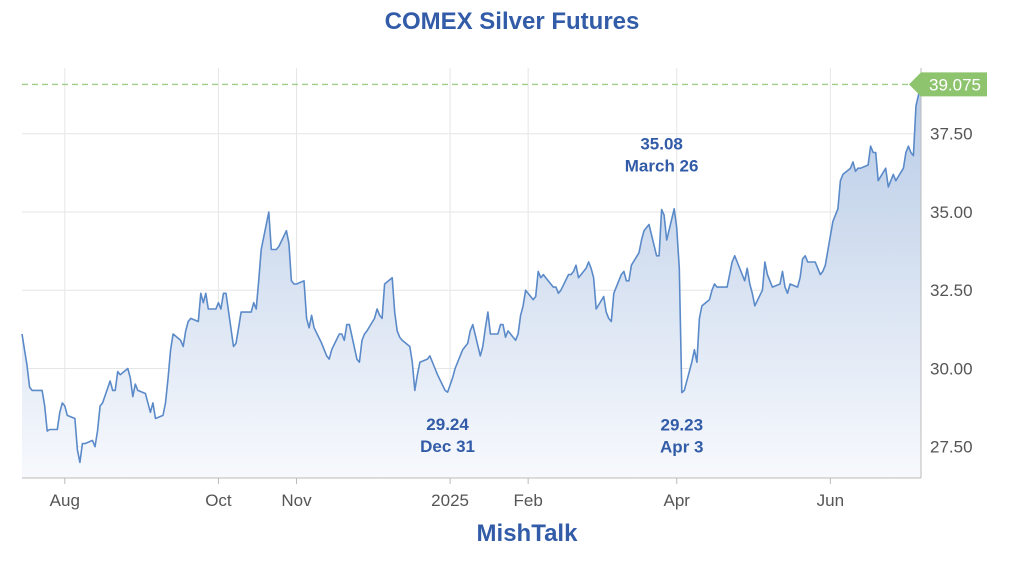 The image size is (1024, 580). What do you see at coordinates (447, 446) in the screenshot?
I see `annotation-date: Dec 31` at bounding box center [447, 446].